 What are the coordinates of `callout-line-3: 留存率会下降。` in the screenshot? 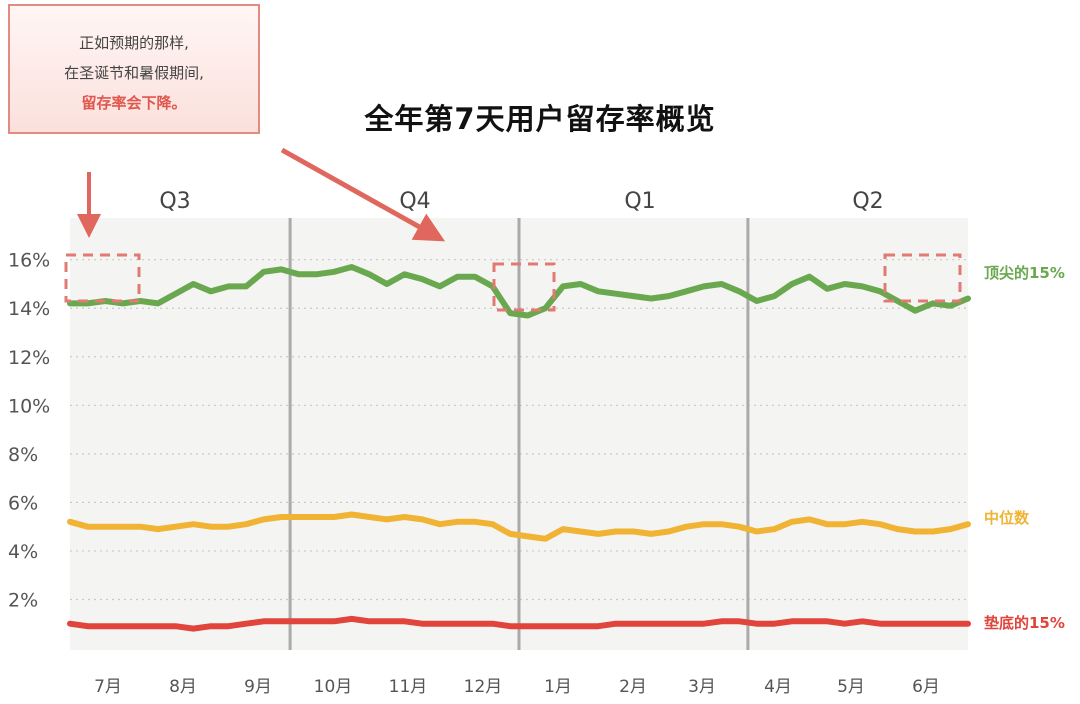 It's located at (134, 103).